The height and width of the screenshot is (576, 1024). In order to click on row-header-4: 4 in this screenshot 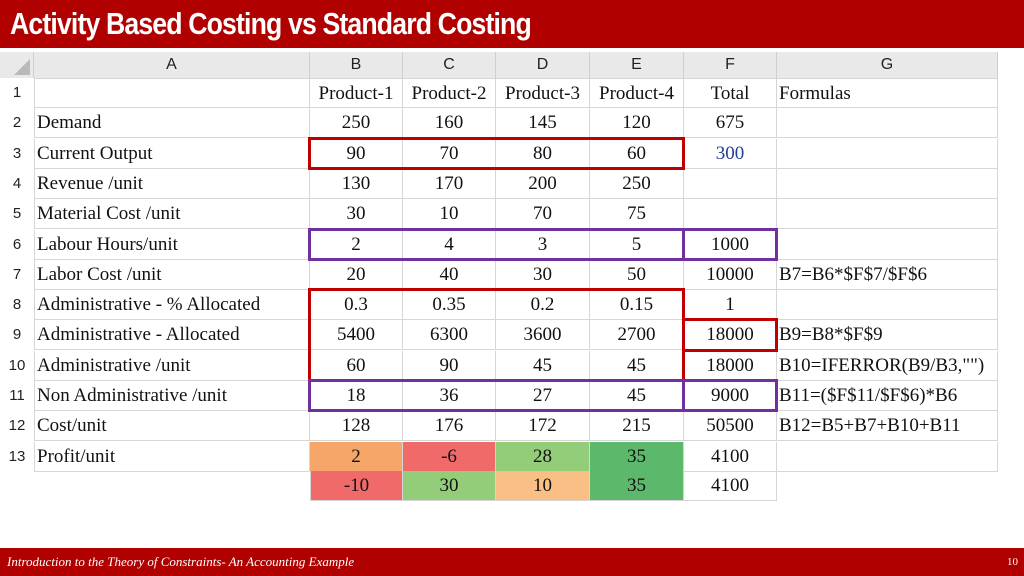, I will do `click(17, 183)`.